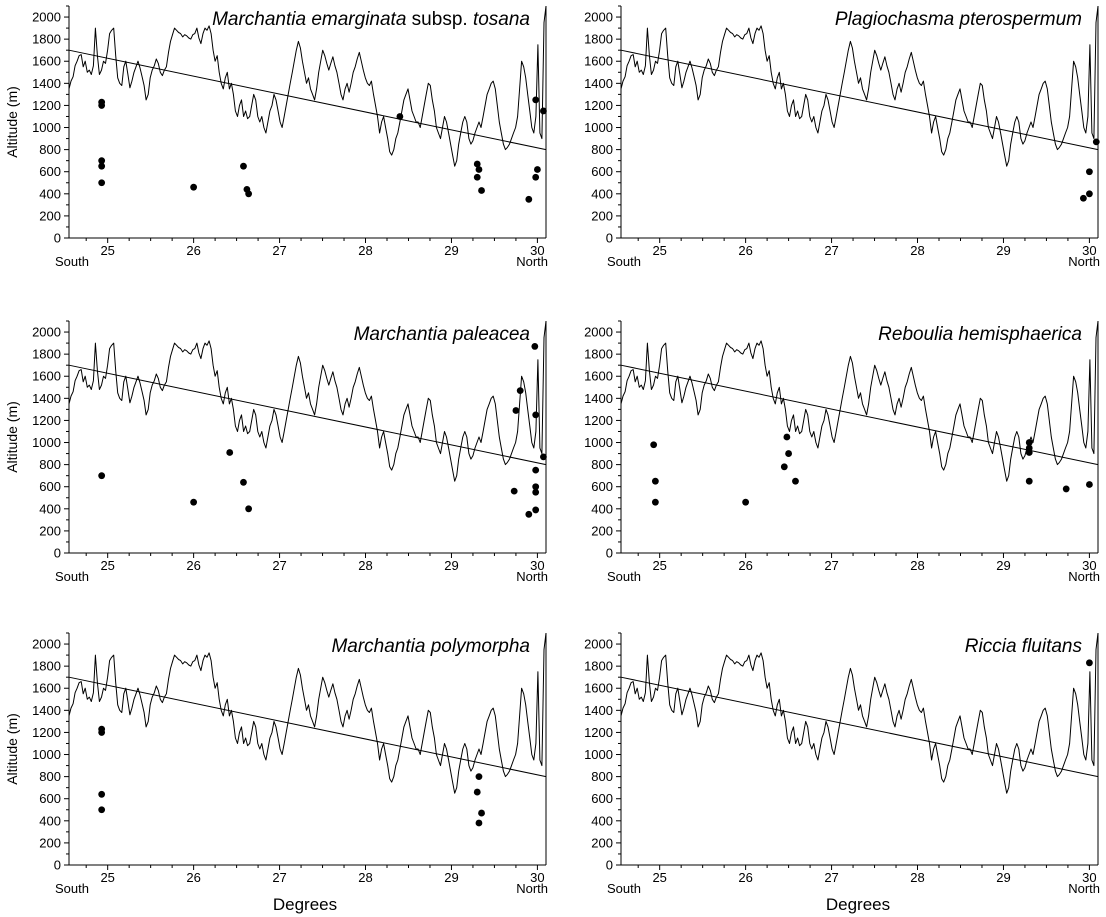 This screenshot has height=917, width=1106. I want to click on y-tick-label: 400, so click(50, 820).